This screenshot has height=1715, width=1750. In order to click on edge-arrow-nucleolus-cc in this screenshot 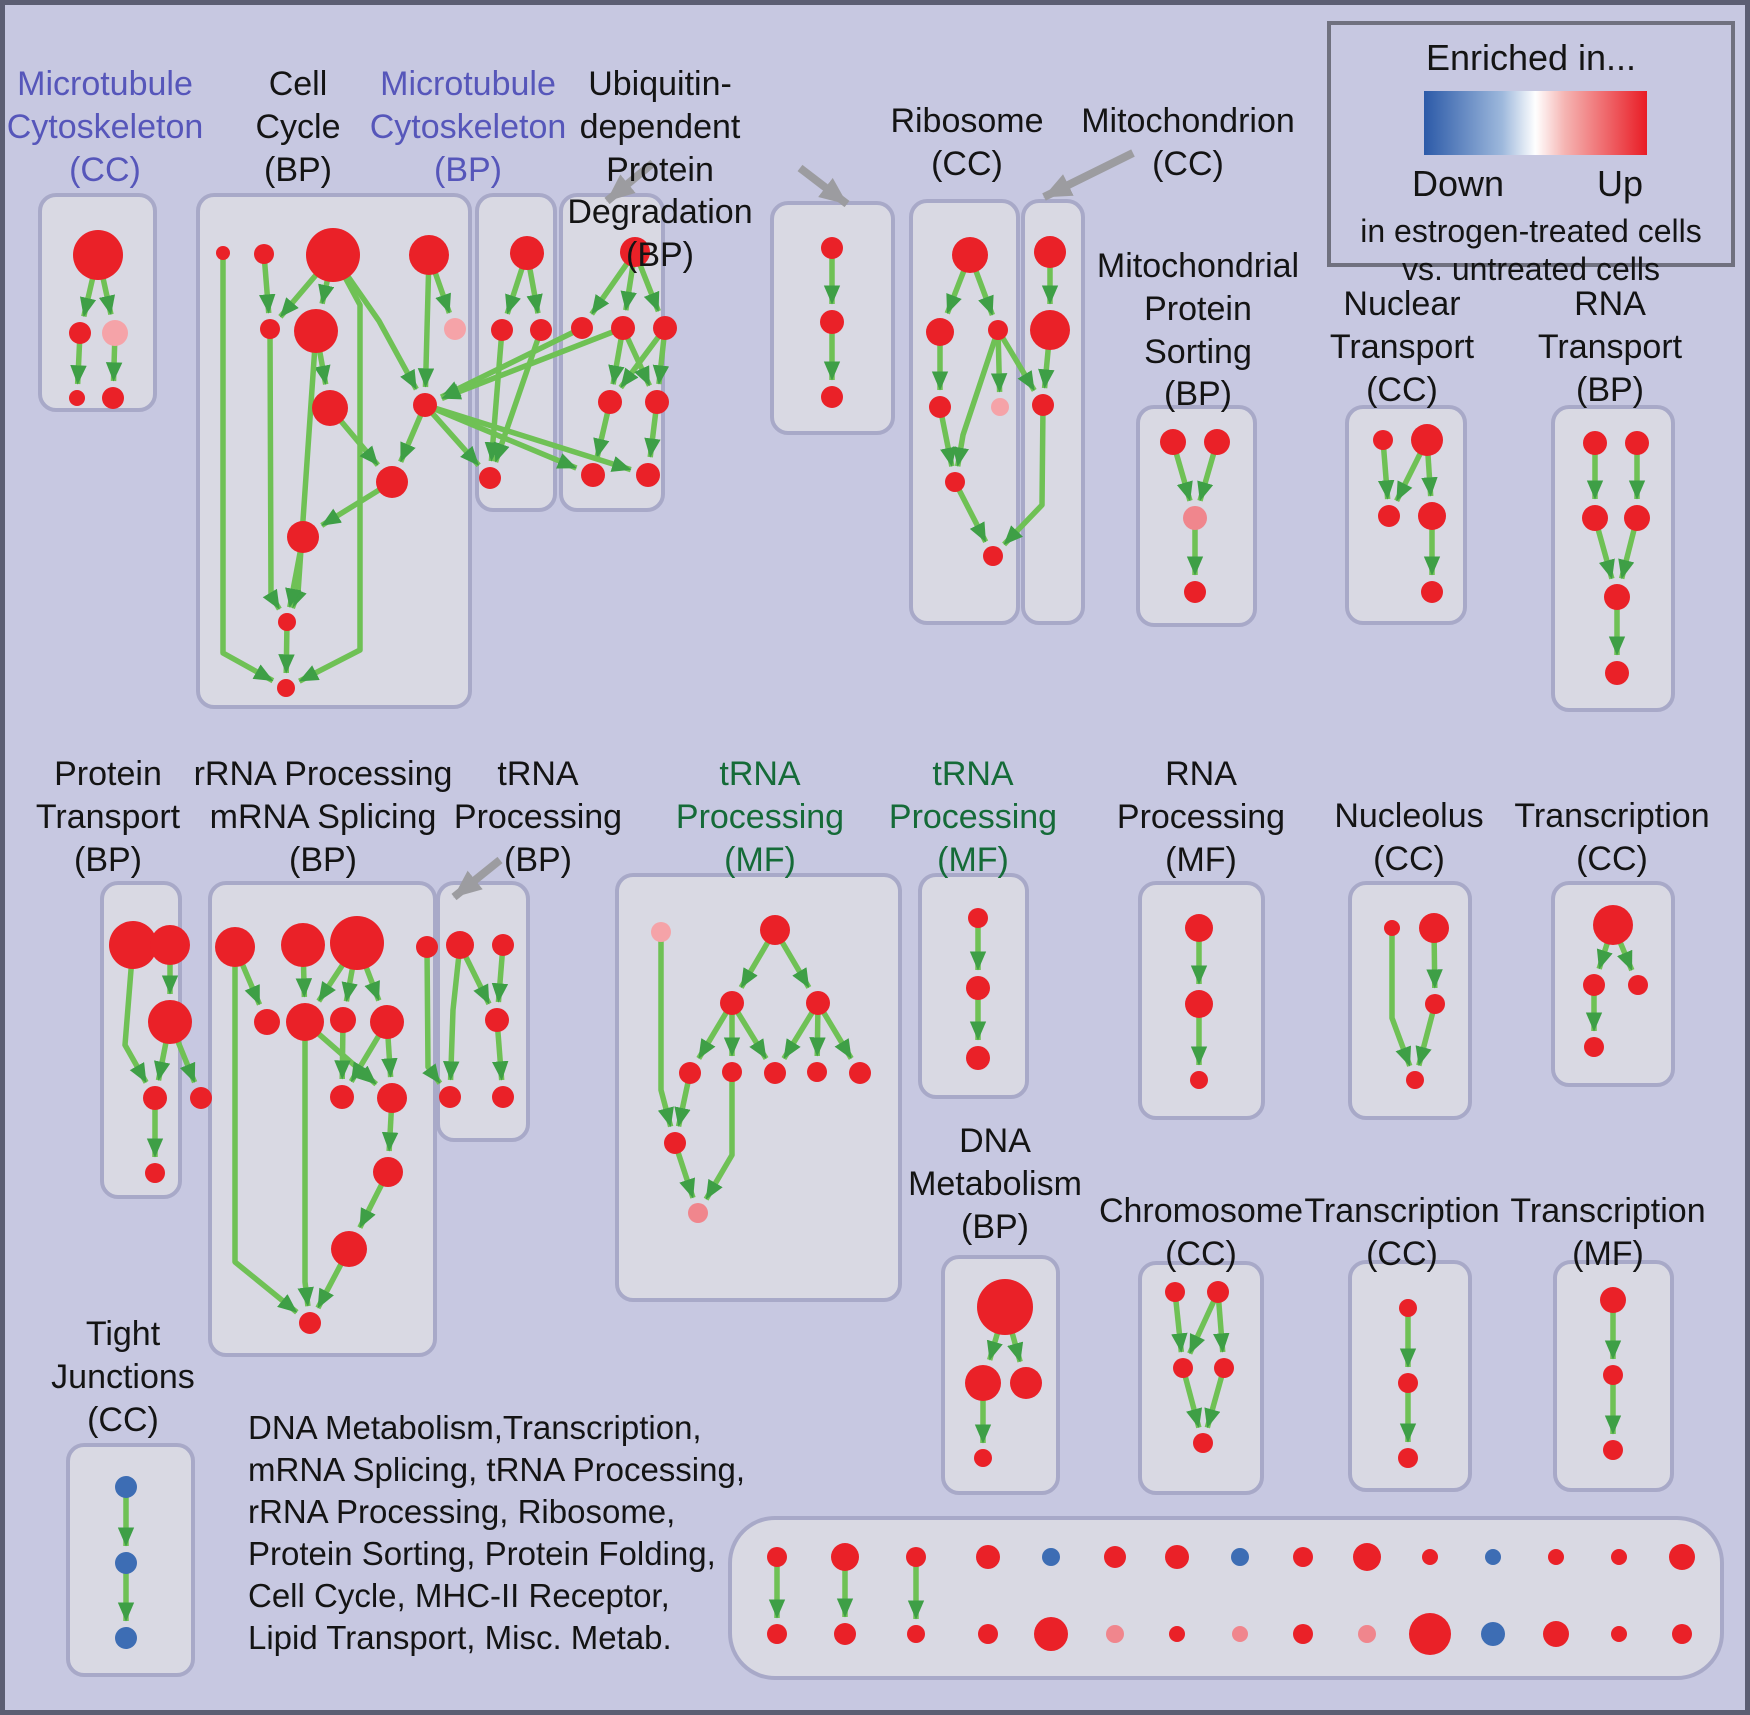, I will do `click(1426, 1035)`.